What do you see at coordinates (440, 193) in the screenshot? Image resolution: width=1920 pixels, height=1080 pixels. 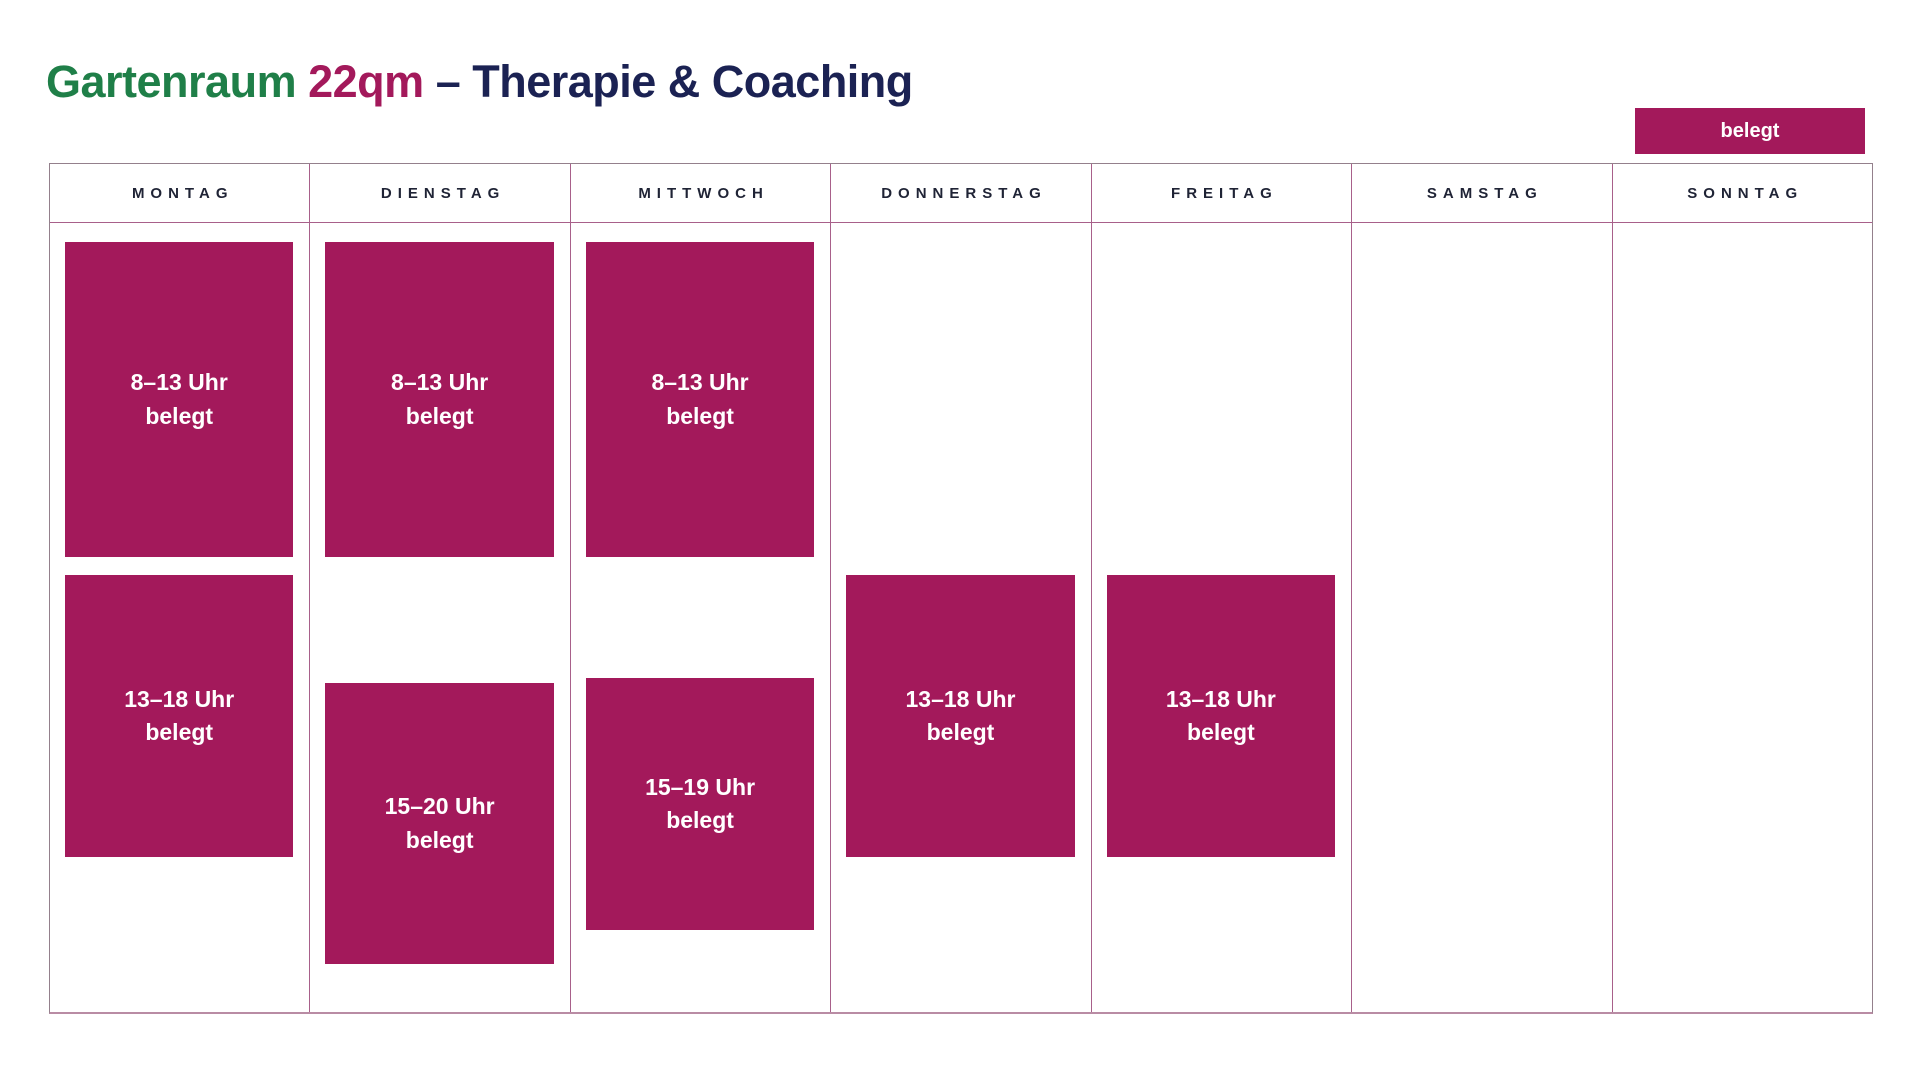 I see `day-header-dienstag: DIENSTAG` at bounding box center [440, 193].